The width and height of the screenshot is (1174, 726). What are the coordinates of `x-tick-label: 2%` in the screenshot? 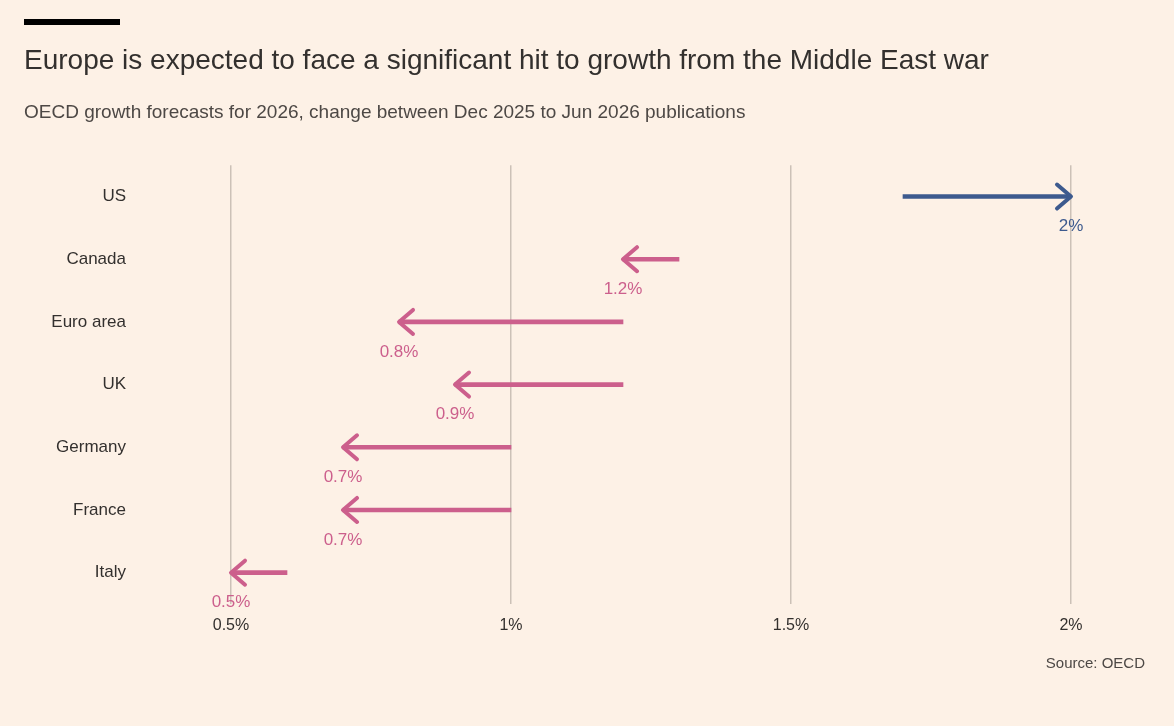 It's located at (1071, 625).